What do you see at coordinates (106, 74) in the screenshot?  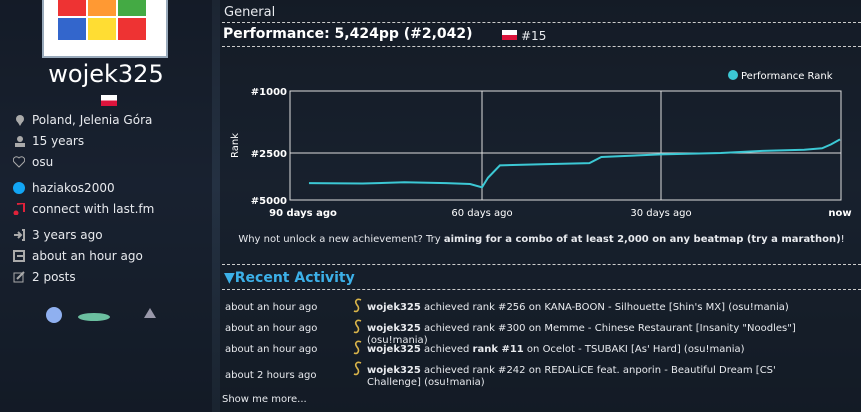 I see `username: wojek325` at bounding box center [106, 74].